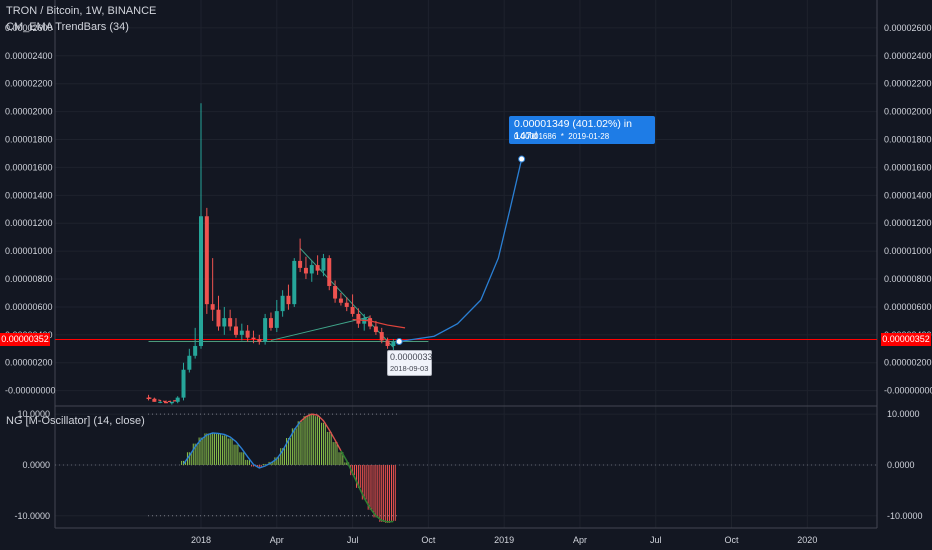 The width and height of the screenshot is (932, 550). I want to click on time-tick-label: Apr, so click(580, 540).